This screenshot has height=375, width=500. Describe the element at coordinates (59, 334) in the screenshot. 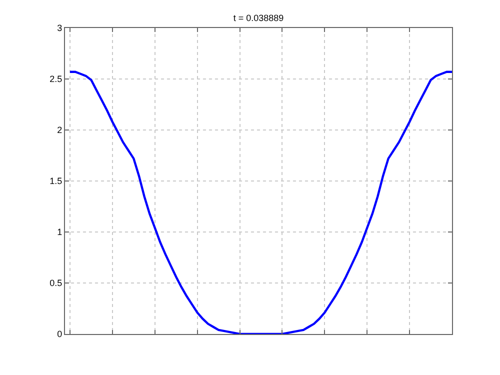

I see `y-tick-label: 0` at that location.